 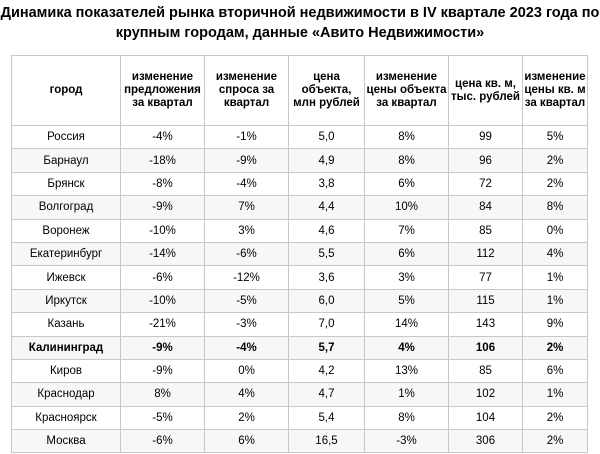 I want to click on object-price-cell: 4,9, so click(x=326, y=160).